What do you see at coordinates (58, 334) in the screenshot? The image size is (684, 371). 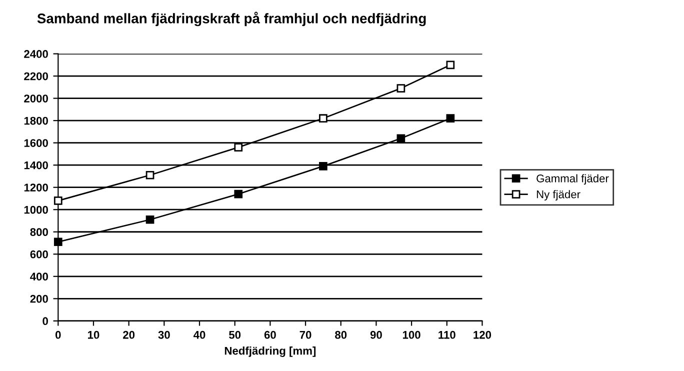 I see `x-tick-label: 0` at bounding box center [58, 334].